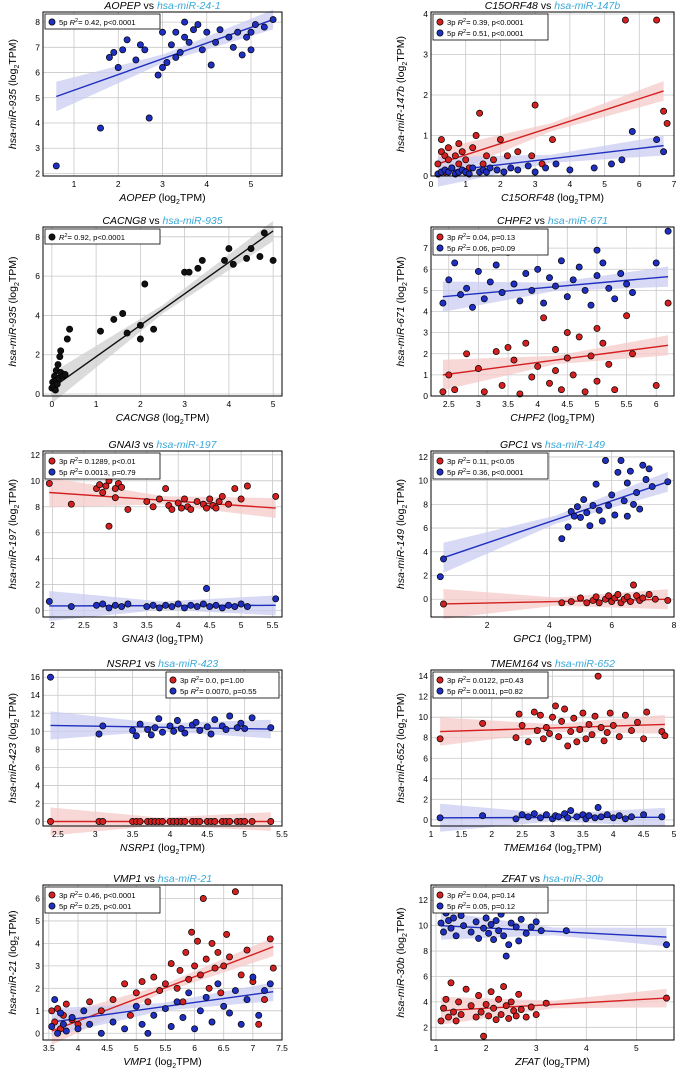 The width and height of the screenshot is (685, 1079). Describe the element at coordinates (74, 184) in the screenshot. I see `x-tick-label: 1` at that location.